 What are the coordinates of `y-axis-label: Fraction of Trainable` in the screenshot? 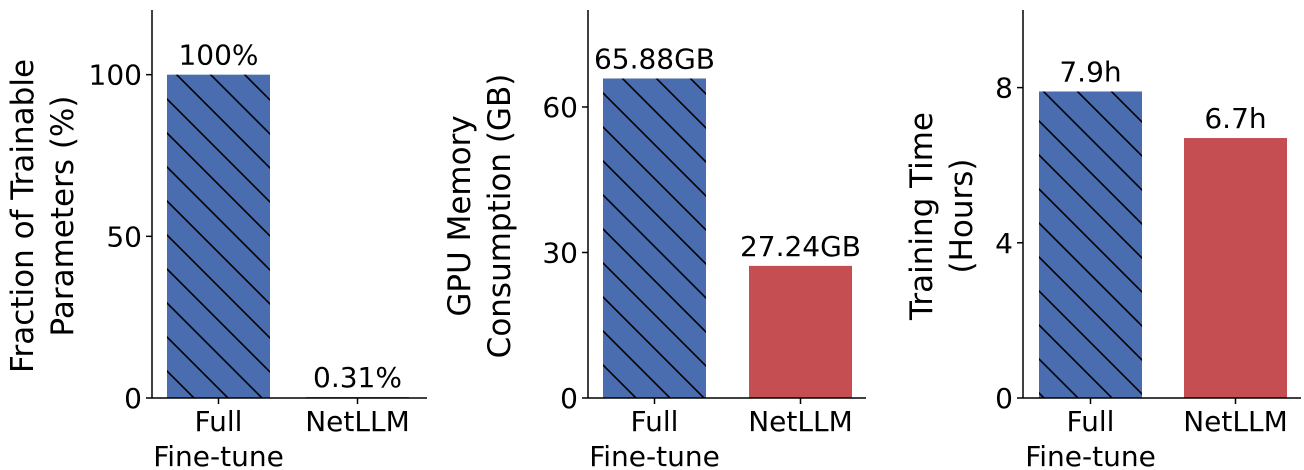 It's located at (23, 216).